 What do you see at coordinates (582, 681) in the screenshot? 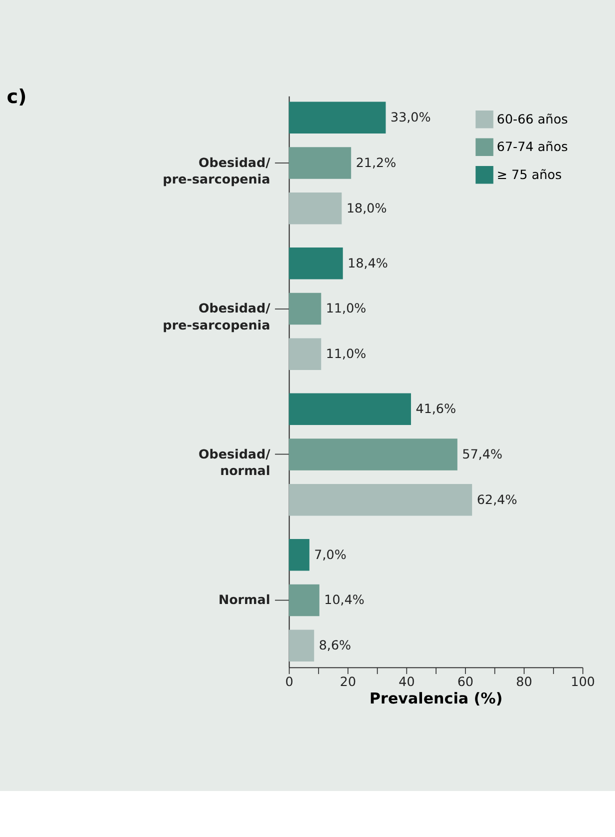
I see `x-tick-label: 100` at bounding box center [582, 681].